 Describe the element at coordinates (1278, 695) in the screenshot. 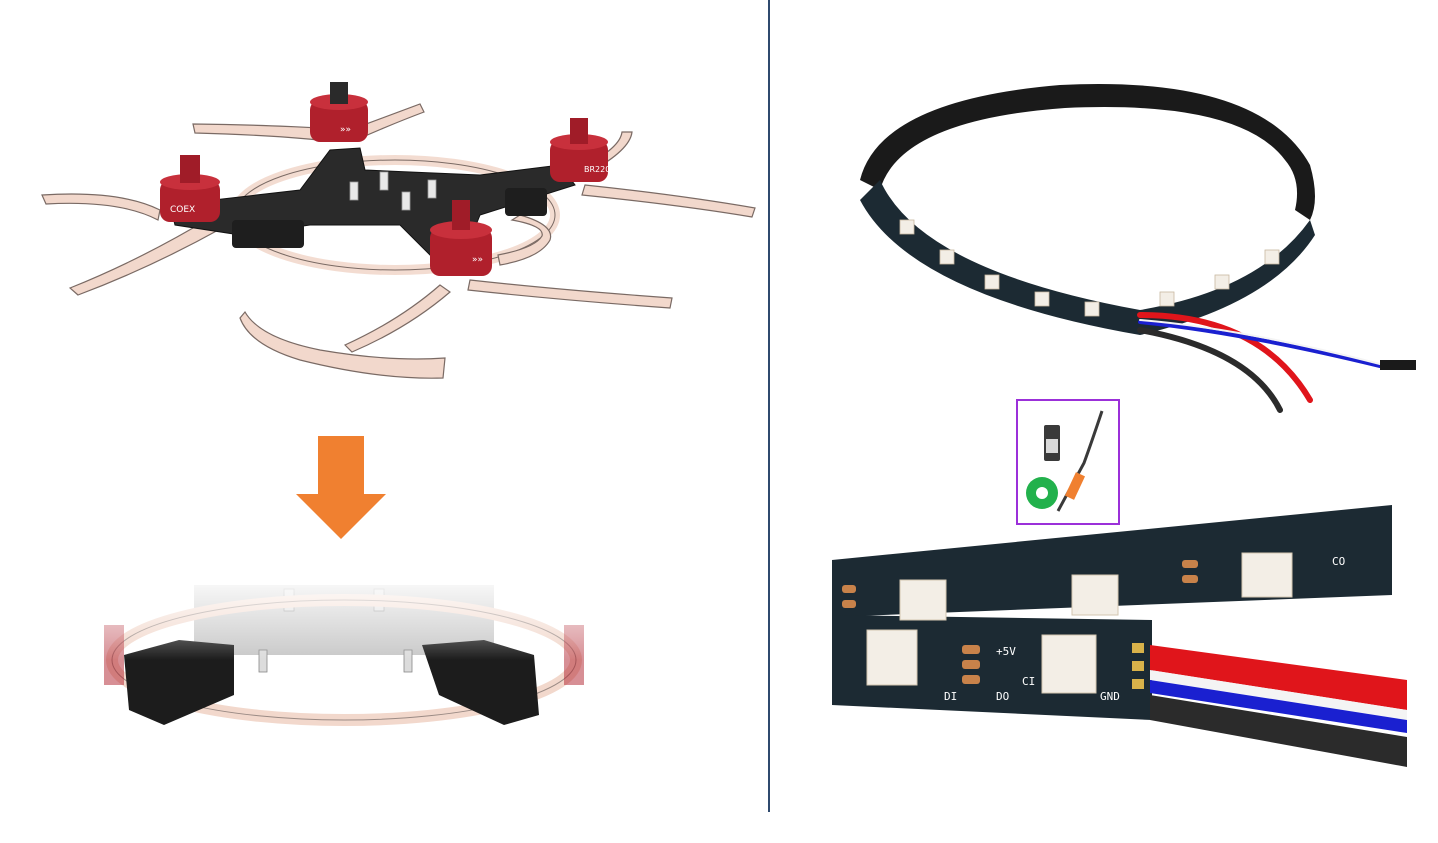

I see `wire-white` at that location.